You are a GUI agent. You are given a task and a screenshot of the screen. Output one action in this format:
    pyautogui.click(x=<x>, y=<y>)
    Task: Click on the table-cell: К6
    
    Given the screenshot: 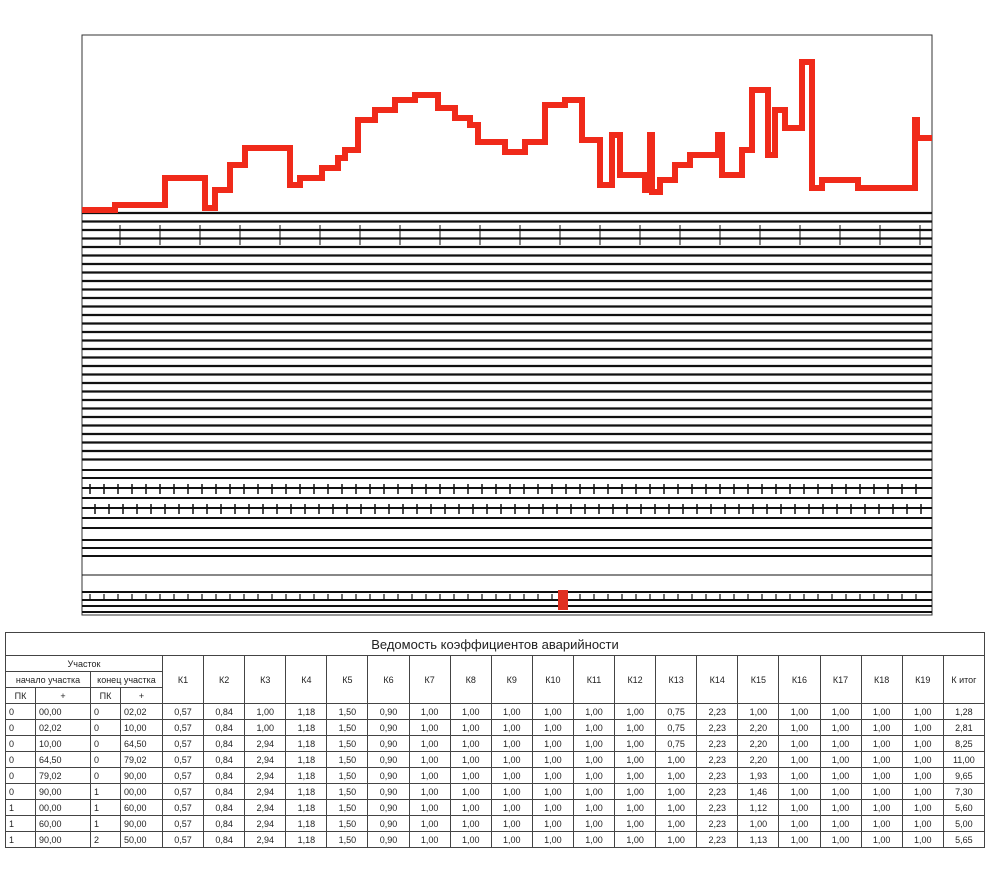 What is the action you would take?
    pyautogui.click(x=388, y=679)
    